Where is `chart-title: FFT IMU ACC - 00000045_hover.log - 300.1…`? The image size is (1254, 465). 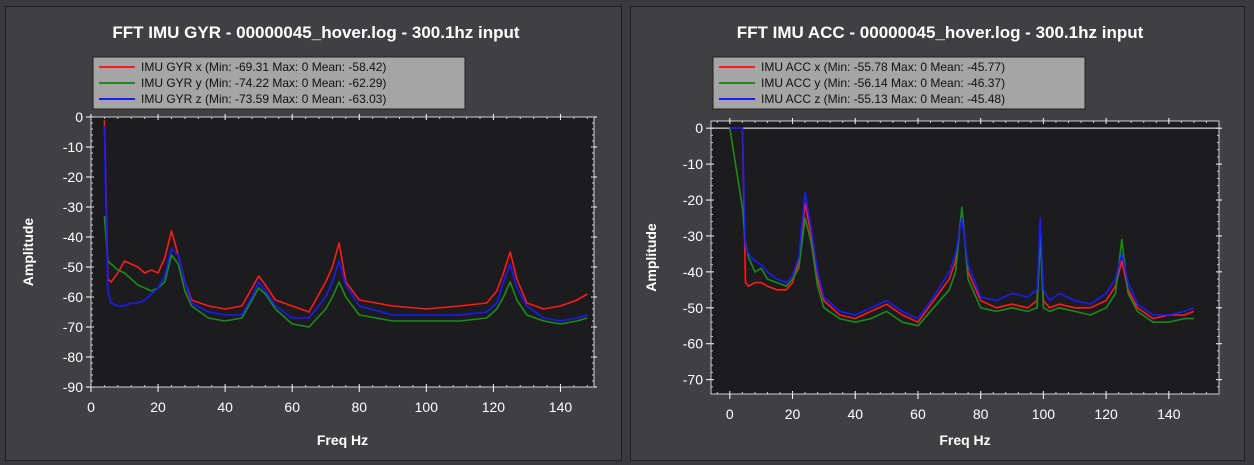
chart-title: FFT IMU ACC - 00000045_hover.log - 300.1… is located at coordinates (940, 32).